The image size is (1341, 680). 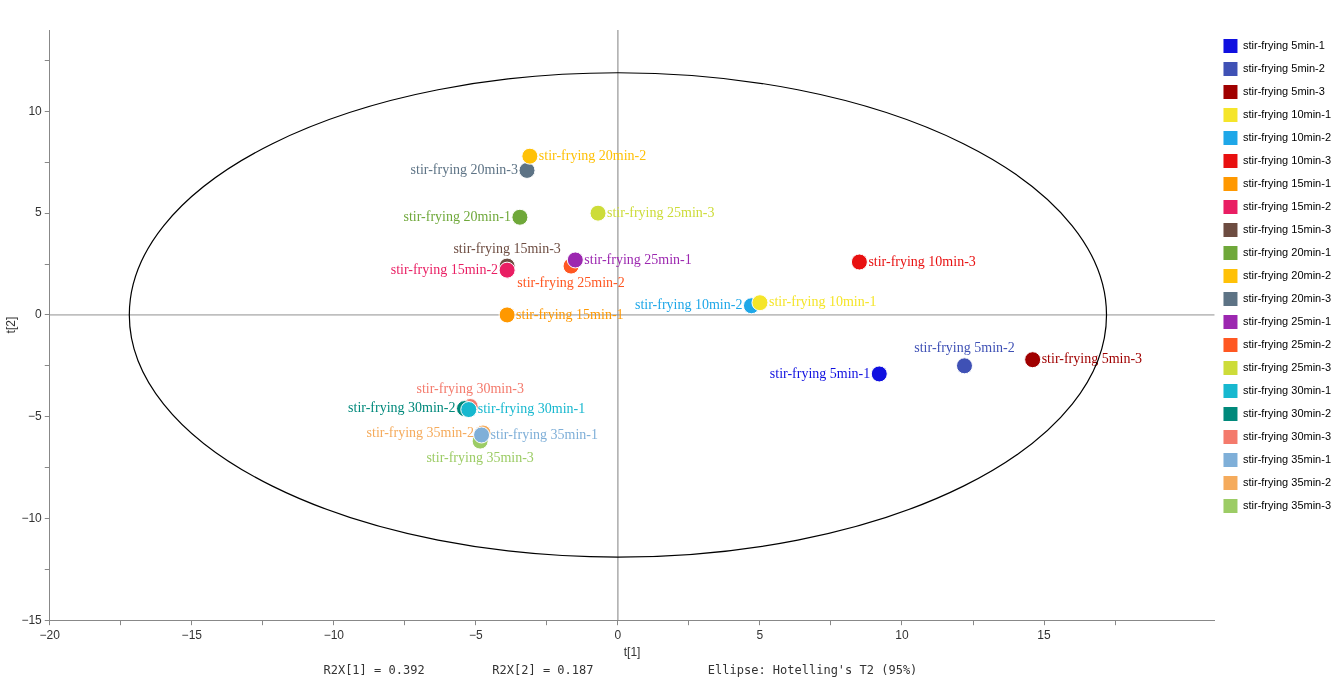 I want to click on legend-label: stir-frying 25min-3, so click(x=1287, y=367).